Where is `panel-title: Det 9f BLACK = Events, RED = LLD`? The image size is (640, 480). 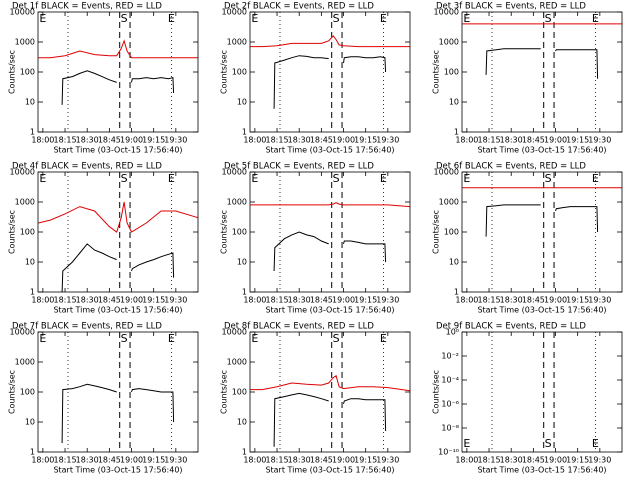
panel-title: Det 9f BLACK = Events, RED = LLD is located at coordinates (511, 327).